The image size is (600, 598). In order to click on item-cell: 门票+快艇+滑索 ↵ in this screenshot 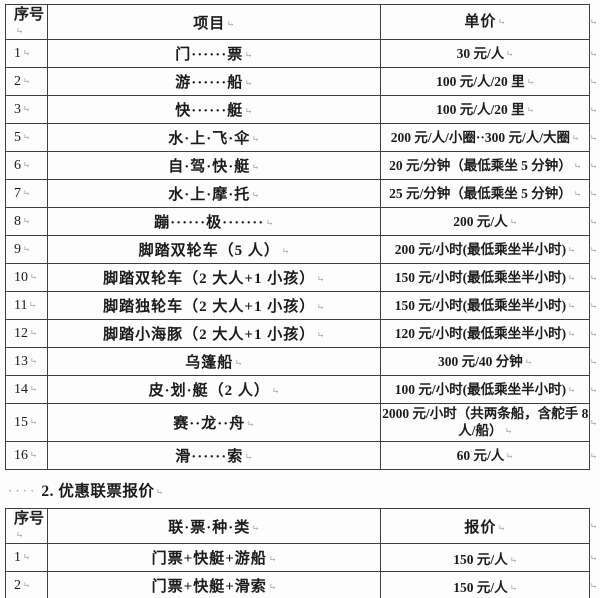, I will do `click(214, 584)`.